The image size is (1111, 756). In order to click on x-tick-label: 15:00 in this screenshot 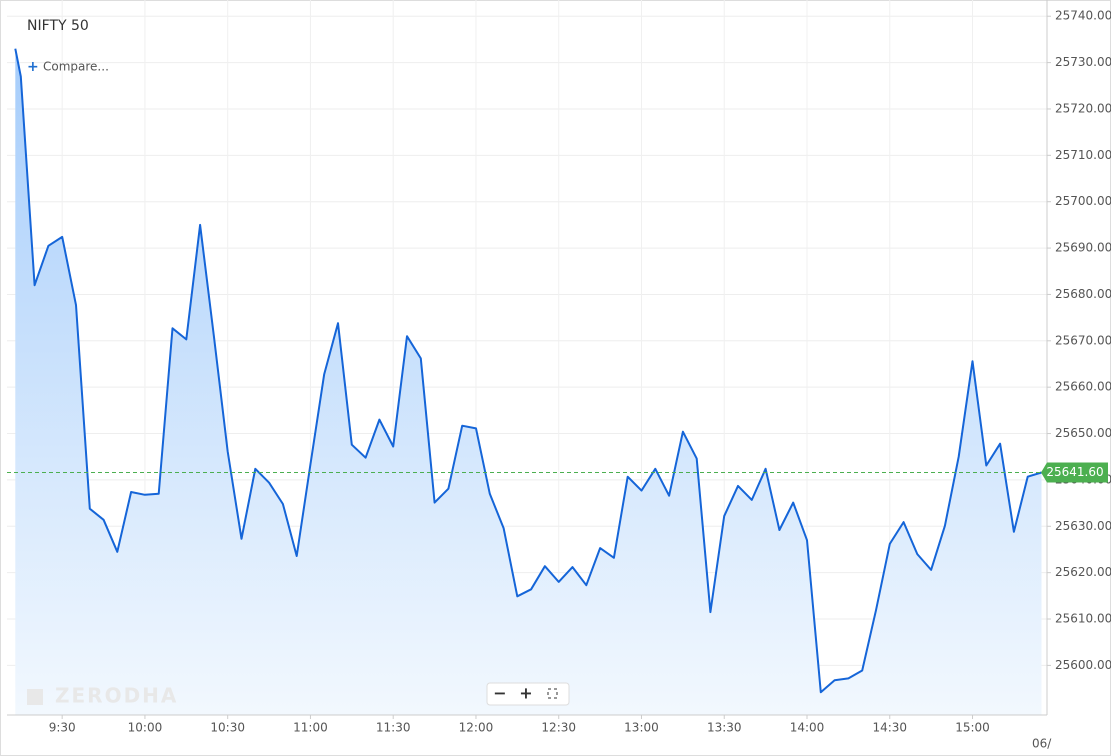, I will do `click(972, 728)`.